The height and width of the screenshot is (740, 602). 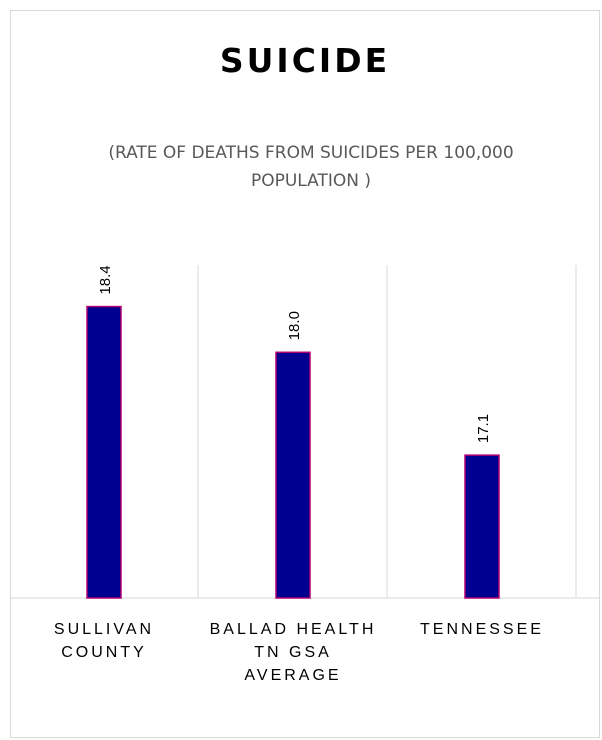 I want to click on category-label-3: TENNESSEE, so click(x=482, y=629).